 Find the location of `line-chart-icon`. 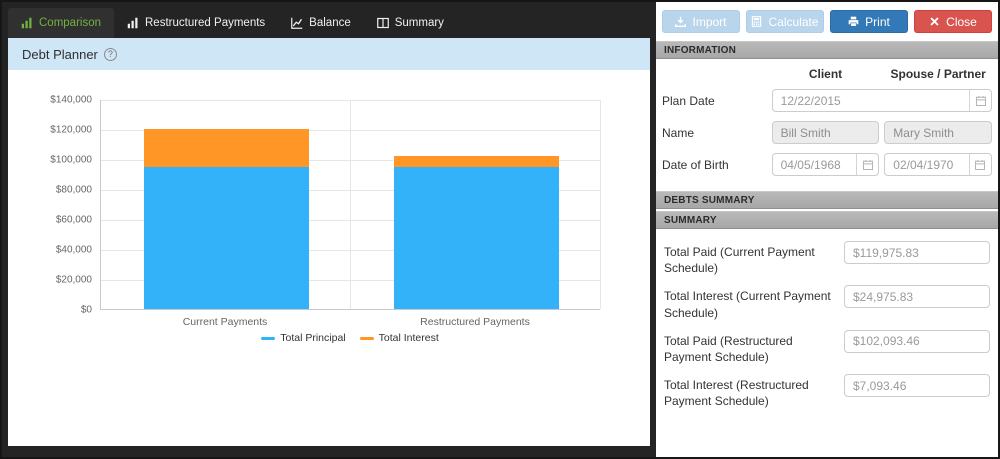

line-chart-icon is located at coordinates (297, 23).